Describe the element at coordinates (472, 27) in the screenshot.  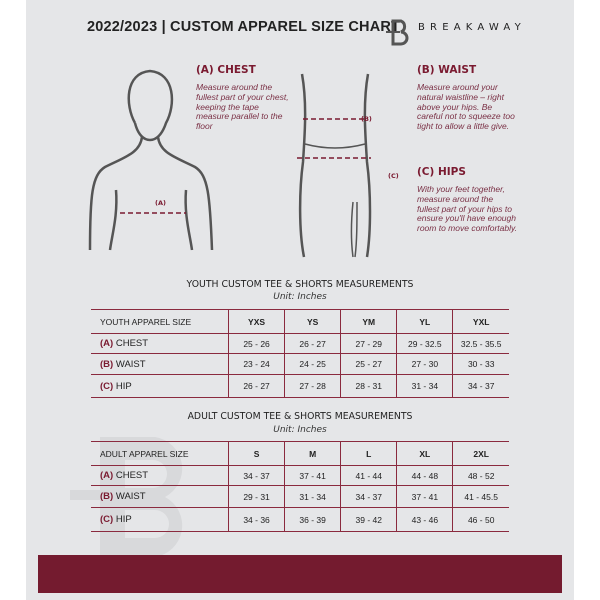
I see `brand-name: BREAKAWAY` at that location.